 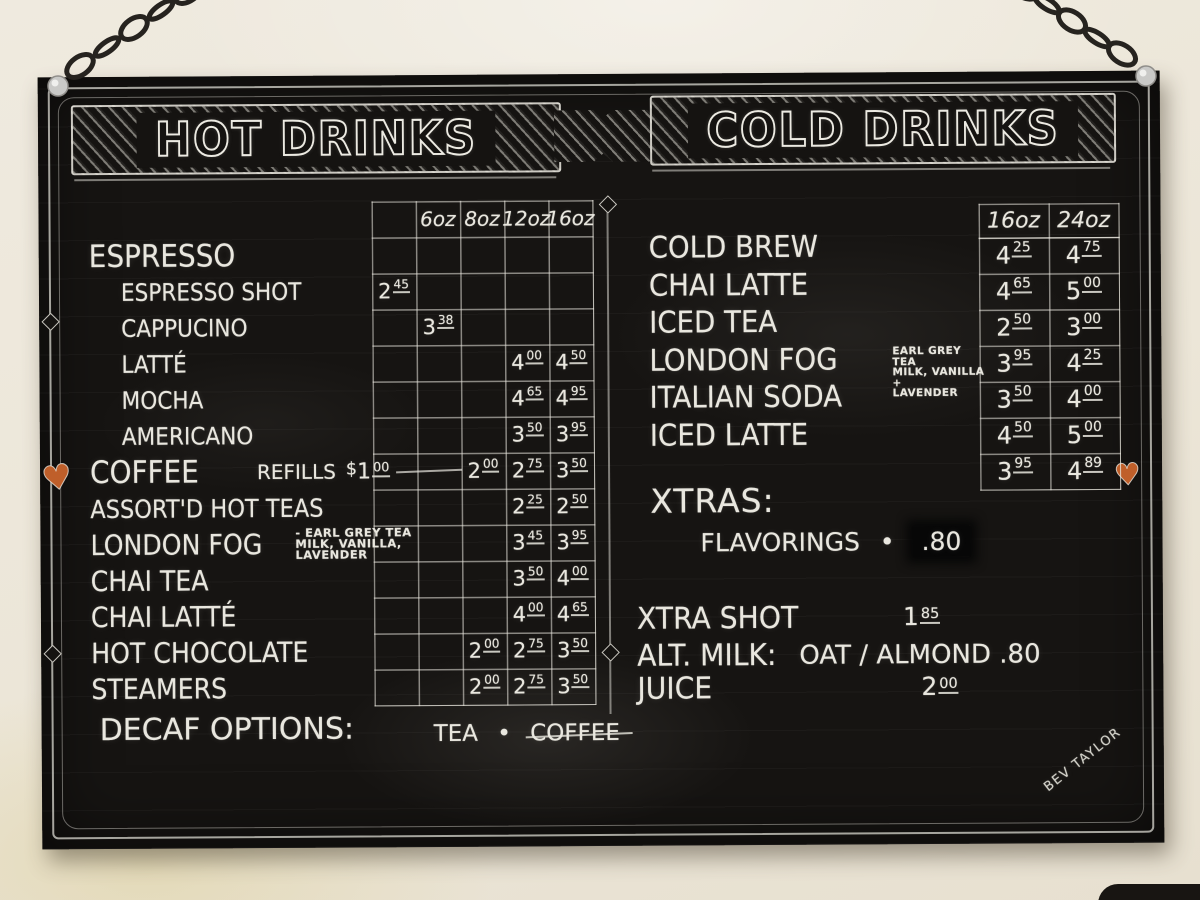 What do you see at coordinates (296, 472) in the screenshot?
I see `note-label: REFILLS` at bounding box center [296, 472].